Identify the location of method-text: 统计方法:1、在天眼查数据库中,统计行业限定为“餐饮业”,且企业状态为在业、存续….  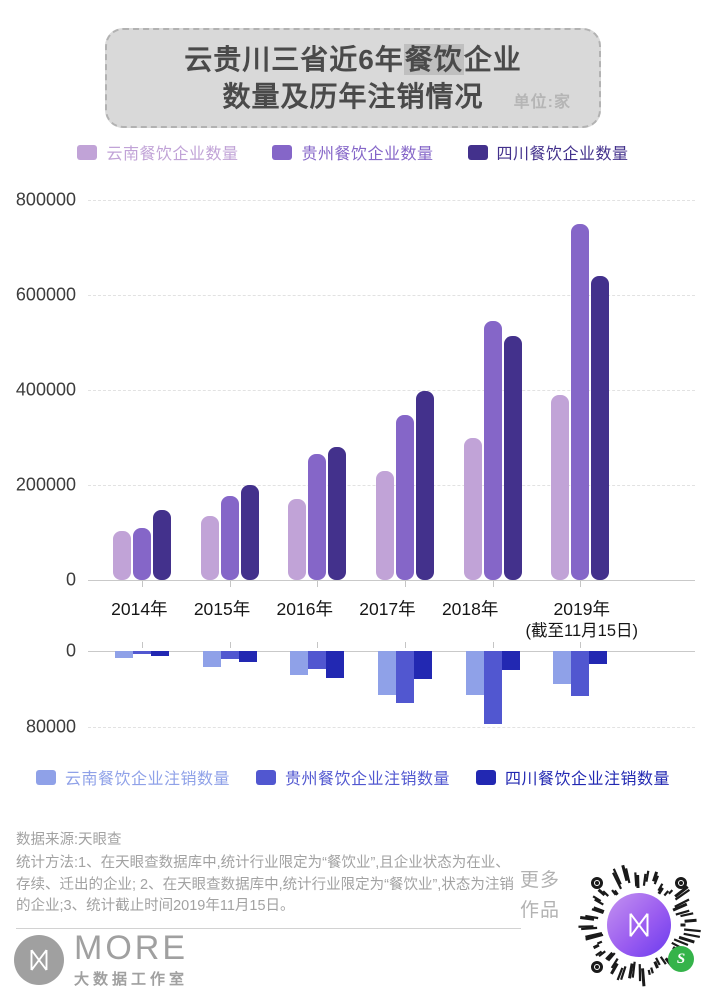
(265, 884).